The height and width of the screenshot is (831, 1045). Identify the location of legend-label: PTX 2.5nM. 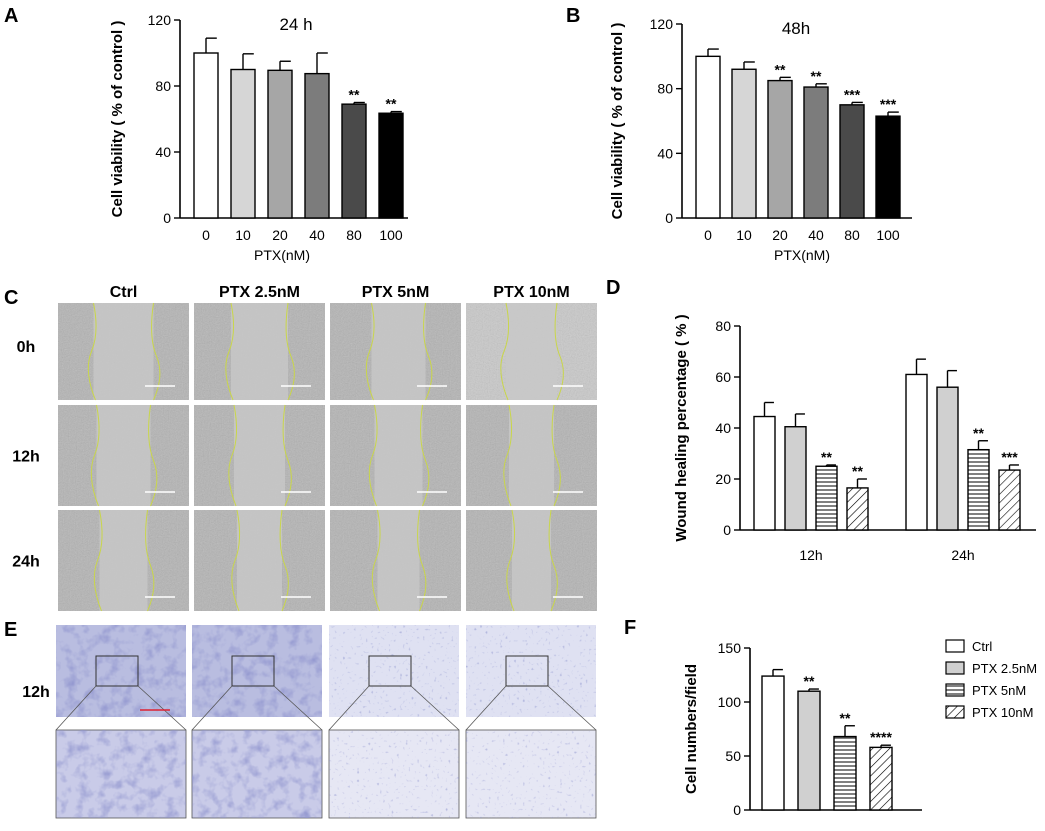
(1004, 668).